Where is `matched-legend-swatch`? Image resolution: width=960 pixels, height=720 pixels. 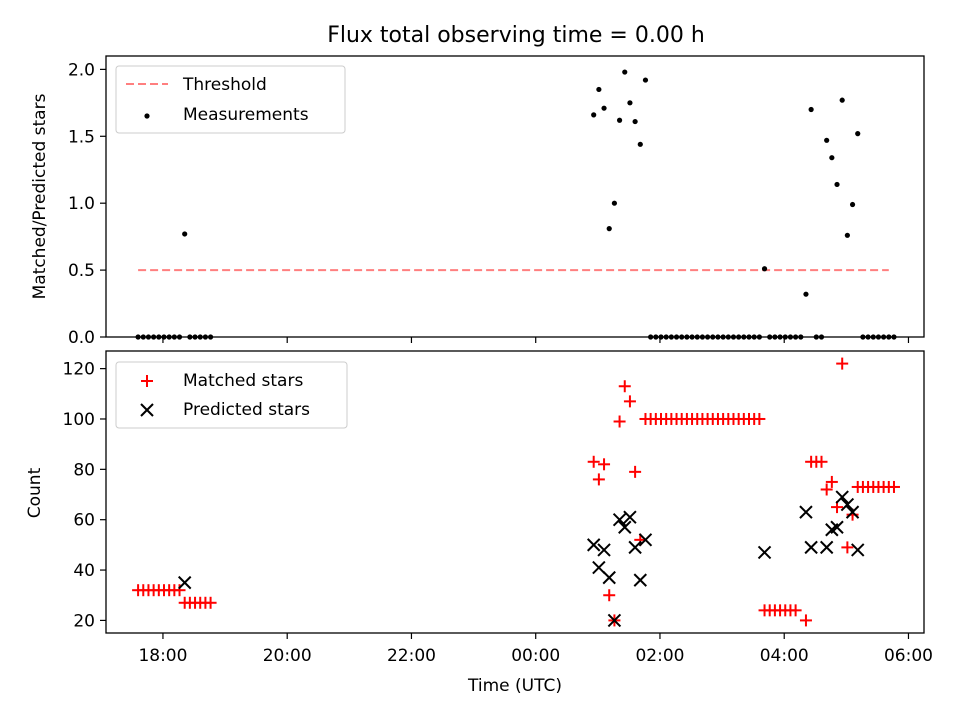
matched-legend-swatch is located at coordinates (147, 381).